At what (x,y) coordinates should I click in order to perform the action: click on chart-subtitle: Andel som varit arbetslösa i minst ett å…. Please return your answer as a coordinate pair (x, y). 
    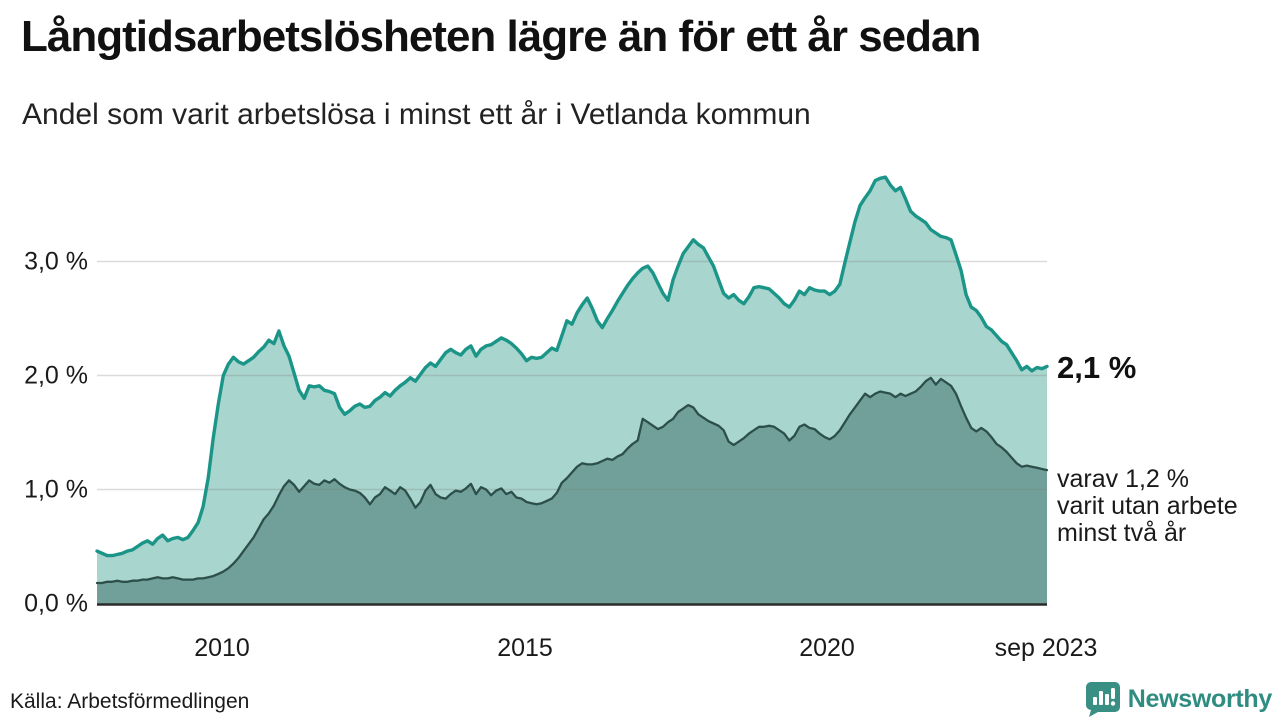
    Looking at the image, I should click on (416, 114).